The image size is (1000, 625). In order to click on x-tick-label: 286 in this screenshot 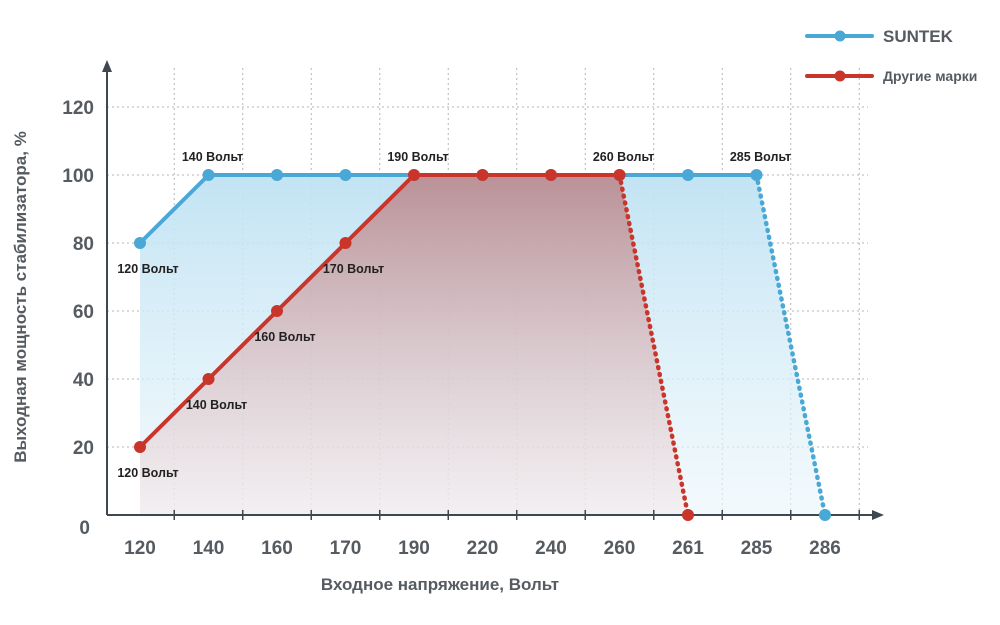, I will do `click(825, 548)`.